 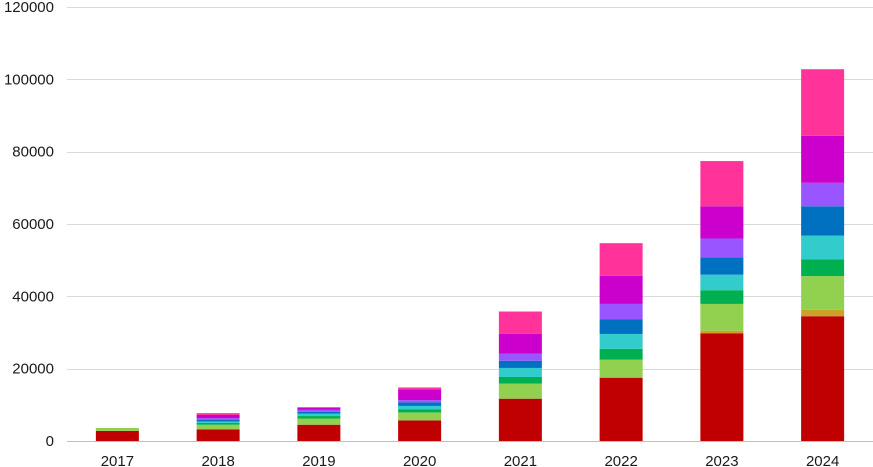 I want to click on bar-stack-2024, so click(x=823, y=255).